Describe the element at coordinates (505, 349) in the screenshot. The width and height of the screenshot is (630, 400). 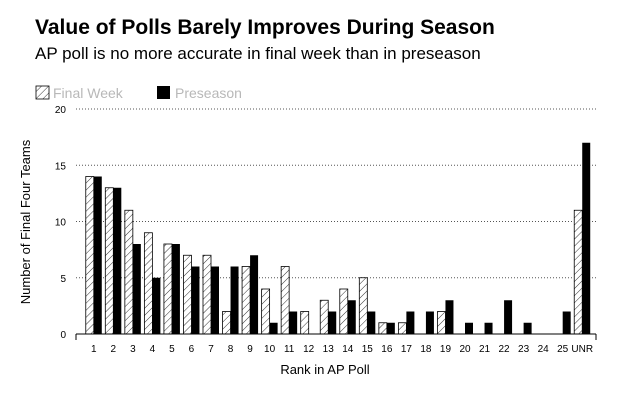
I see `x-tick-label-22: 22` at that location.